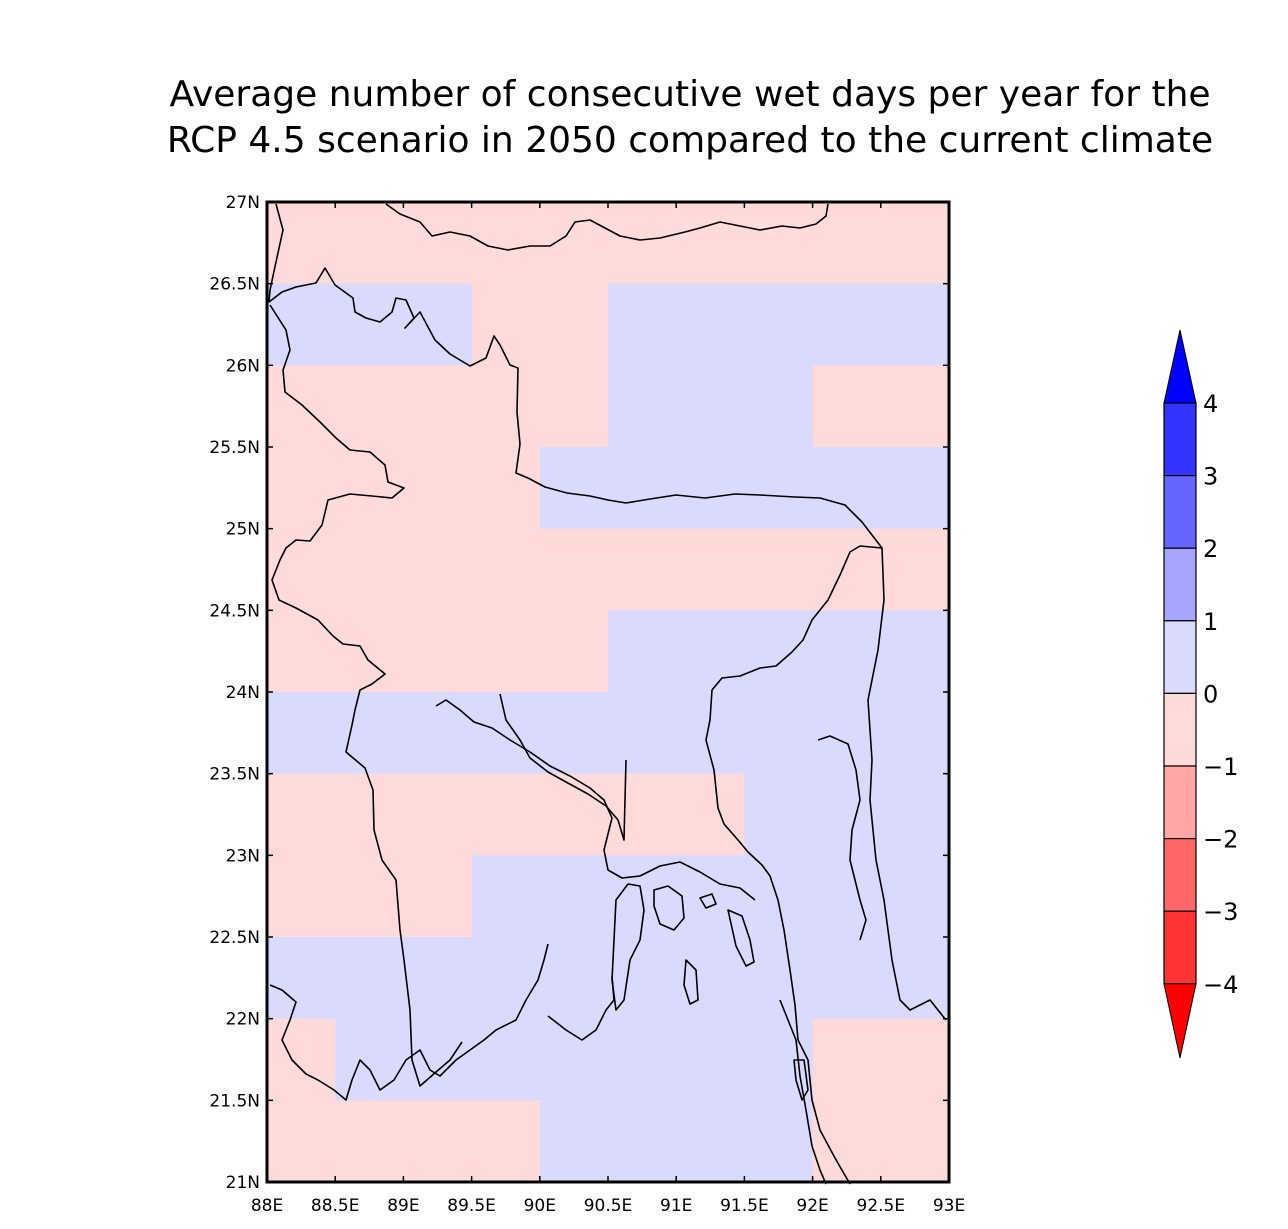  What do you see at coordinates (1210, 404) in the screenshot?
I see `colorbar-label: 4` at bounding box center [1210, 404].